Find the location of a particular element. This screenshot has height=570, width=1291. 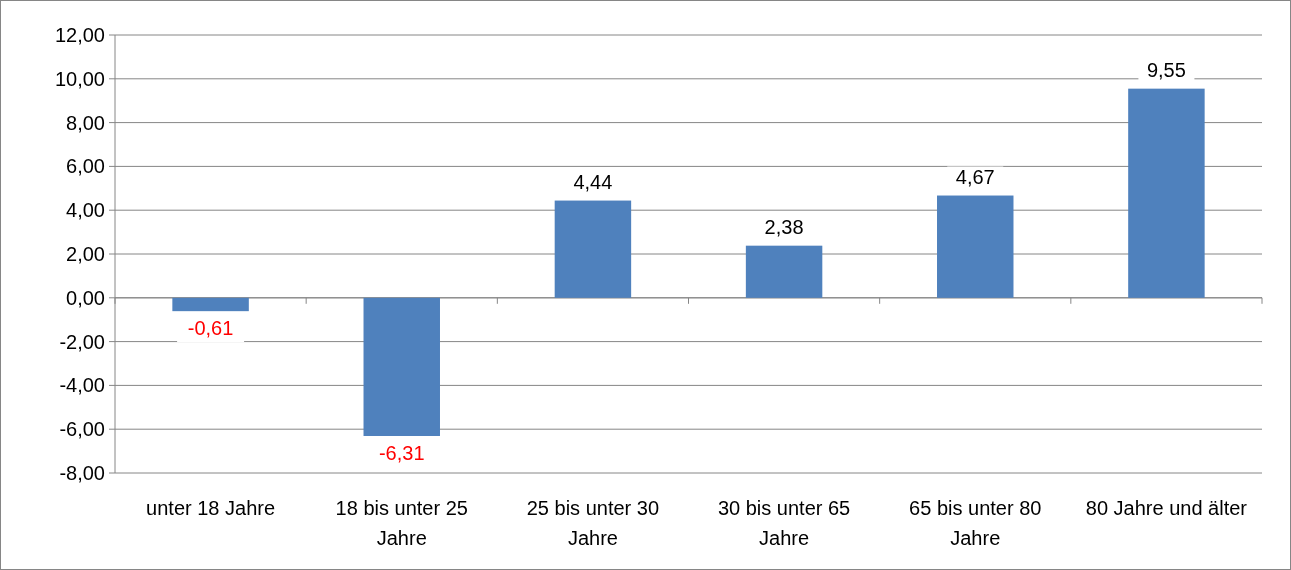

x-tick-label: 65 bis unter 80 Jahre is located at coordinates (975, 523).